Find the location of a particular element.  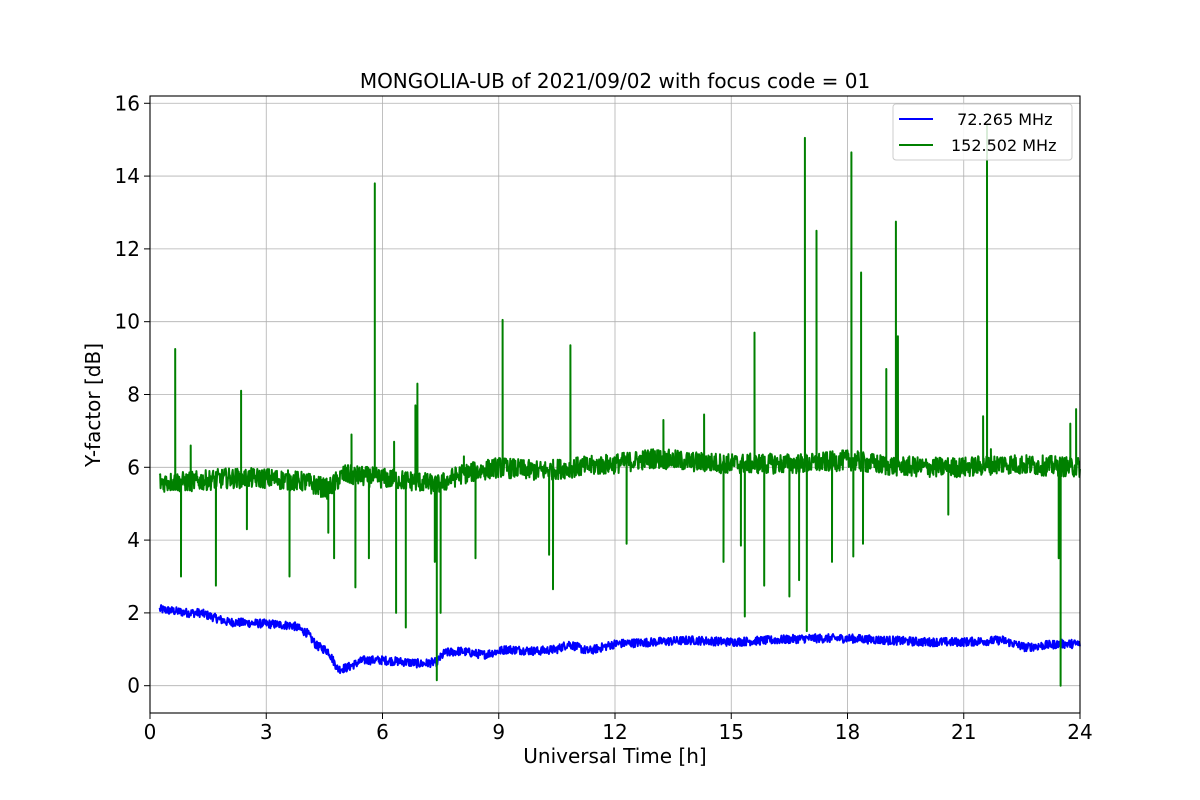

x-tick-label: 9 is located at coordinates (498, 732).